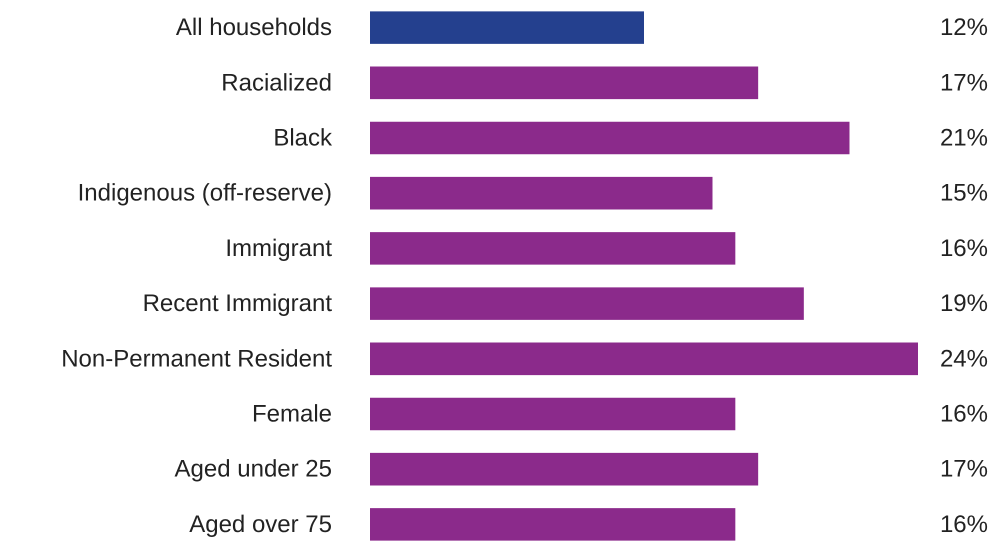  What do you see at coordinates (276, 82) in the screenshot?
I see `y-tick-label: Racialized` at bounding box center [276, 82].